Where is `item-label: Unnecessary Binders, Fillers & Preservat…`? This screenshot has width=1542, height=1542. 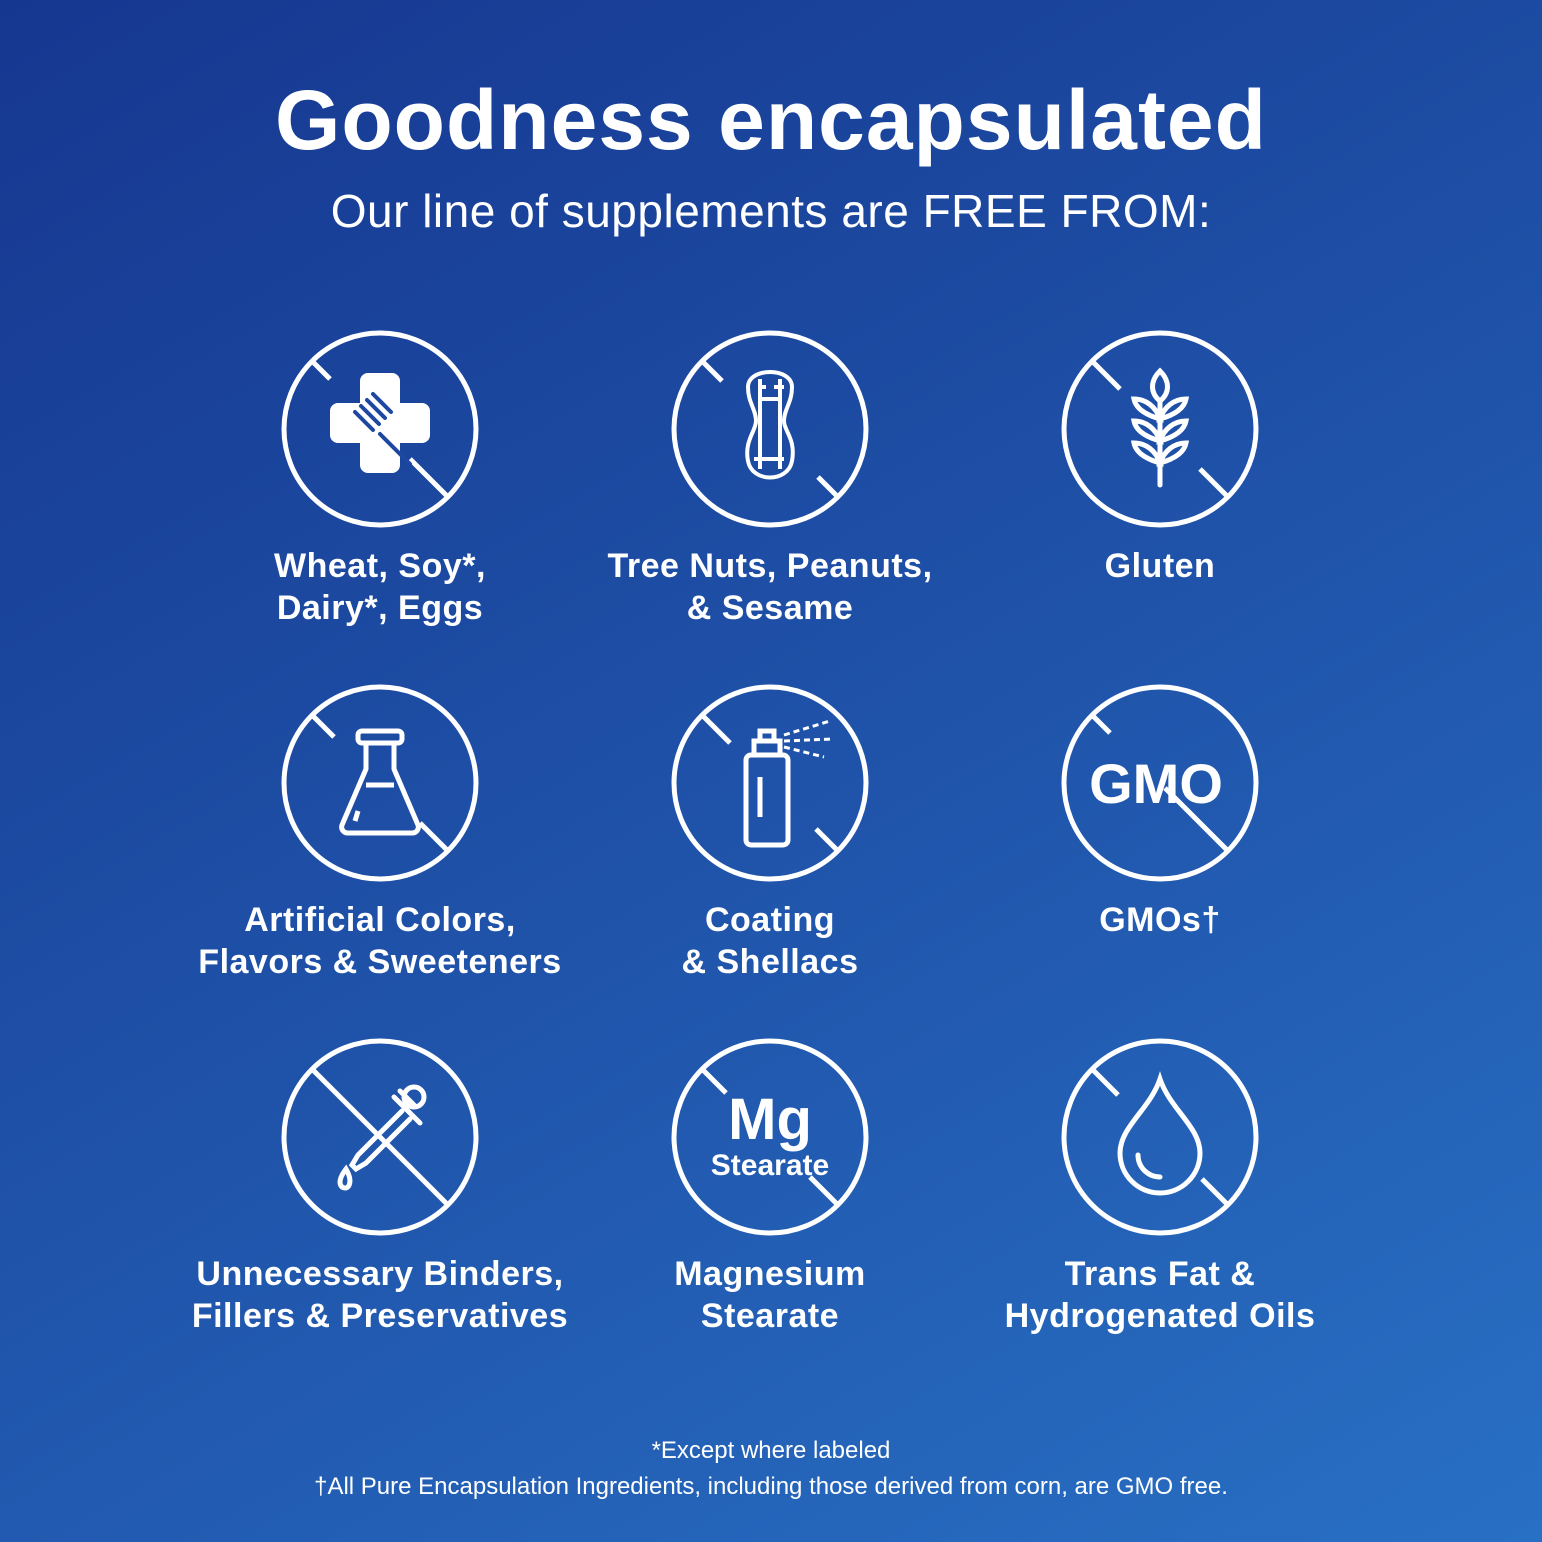
item-label: Unnecessary Binders, Fillers & Preservat… is located at coordinates (380, 1295).